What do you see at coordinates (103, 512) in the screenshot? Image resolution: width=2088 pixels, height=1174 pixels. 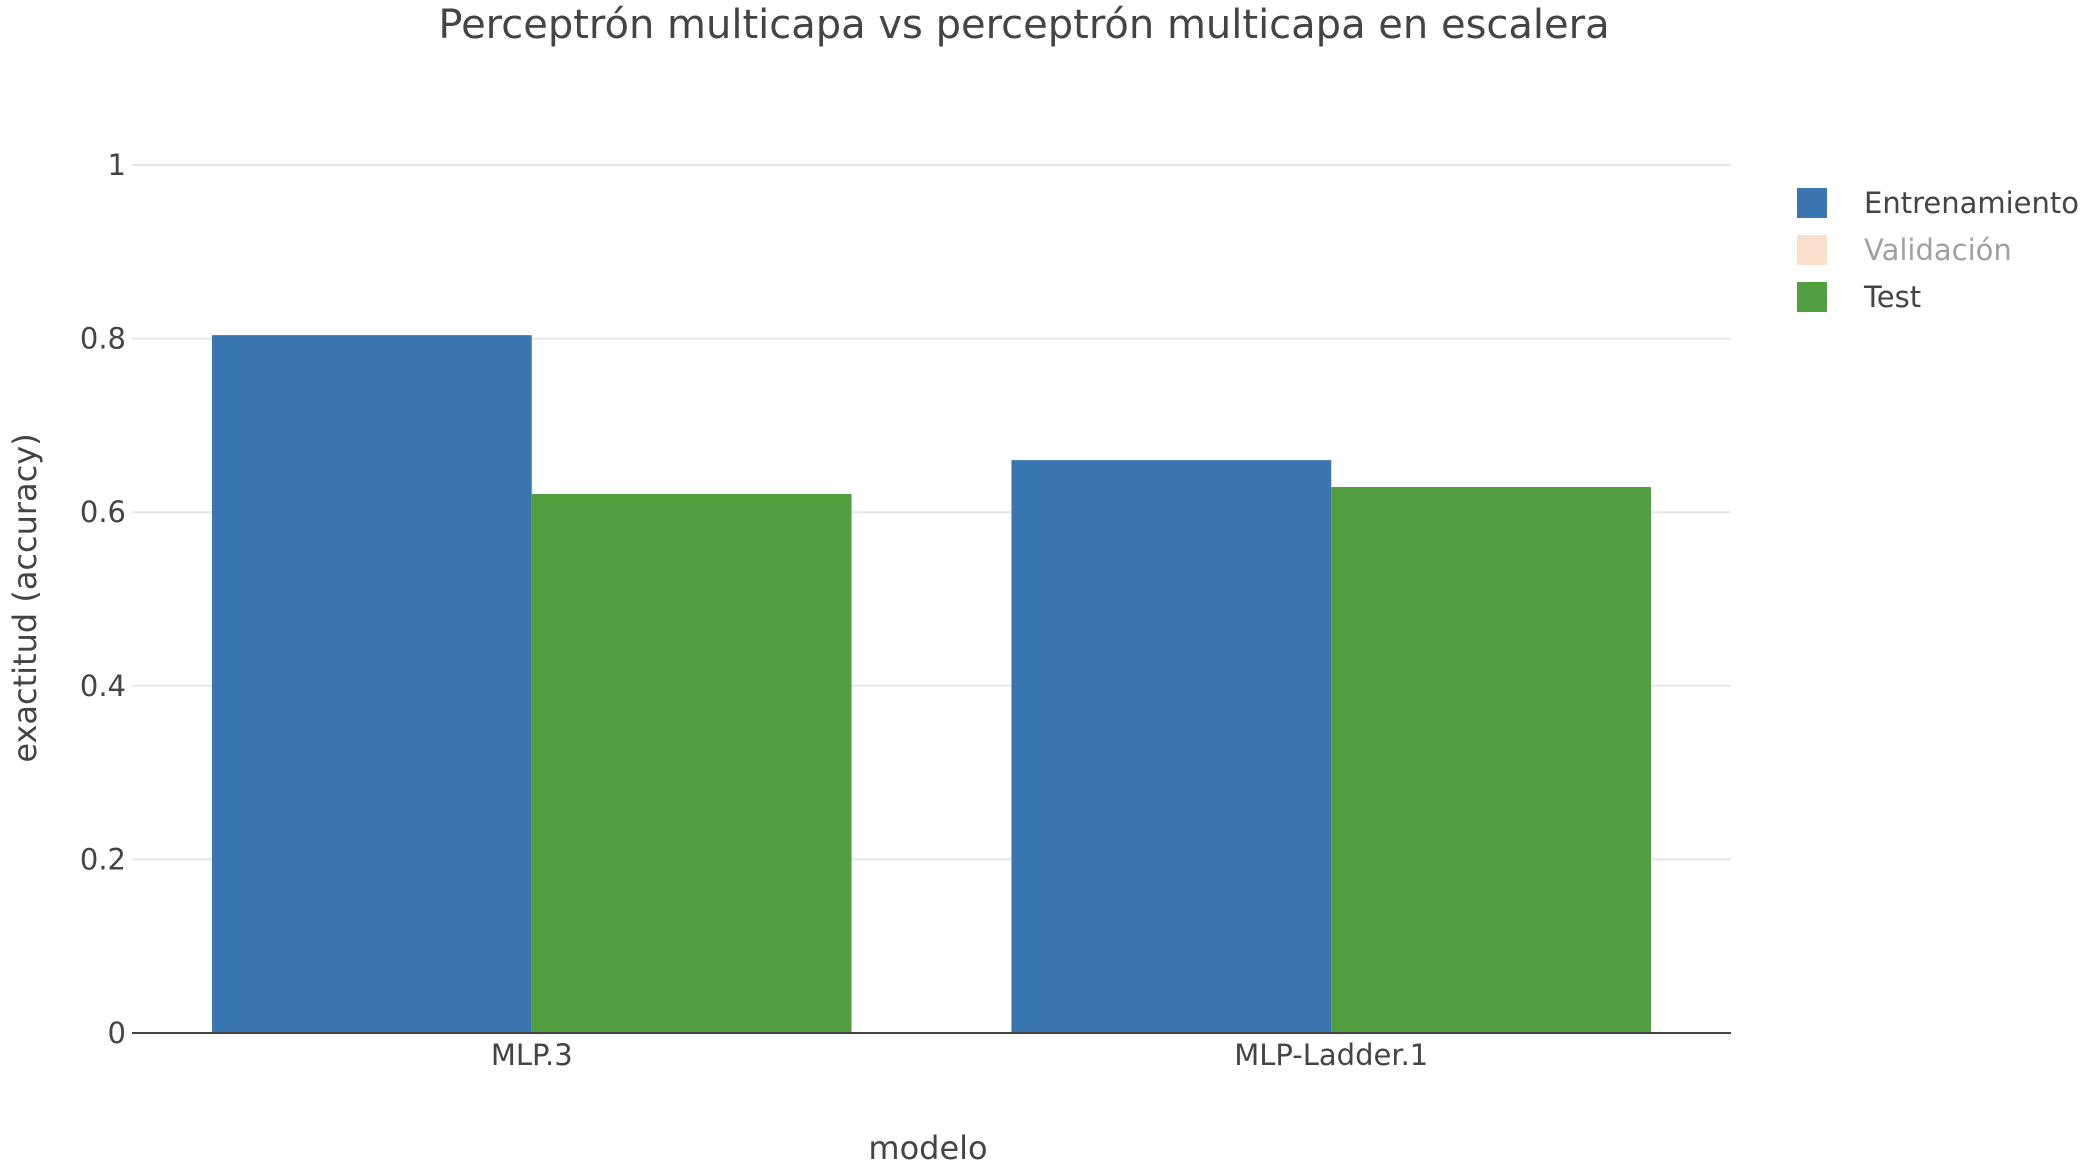 I see `y-tick-label: 0.6` at bounding box center [103, 512].